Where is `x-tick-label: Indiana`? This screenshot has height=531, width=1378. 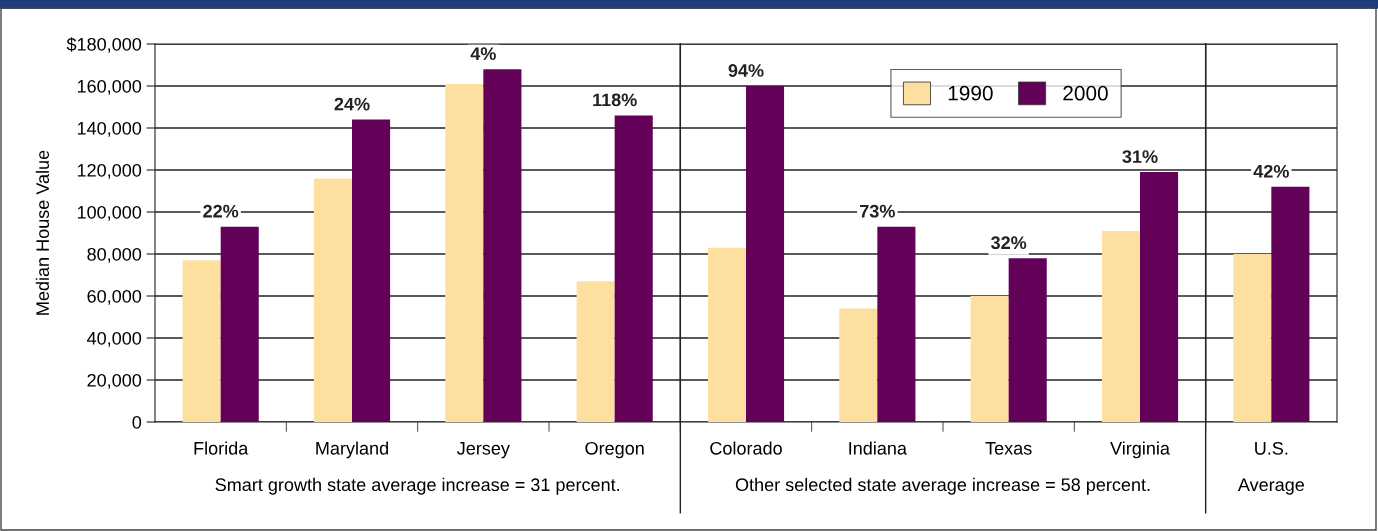 x-tick-label: Indiana is located at coordinates (878, 448).